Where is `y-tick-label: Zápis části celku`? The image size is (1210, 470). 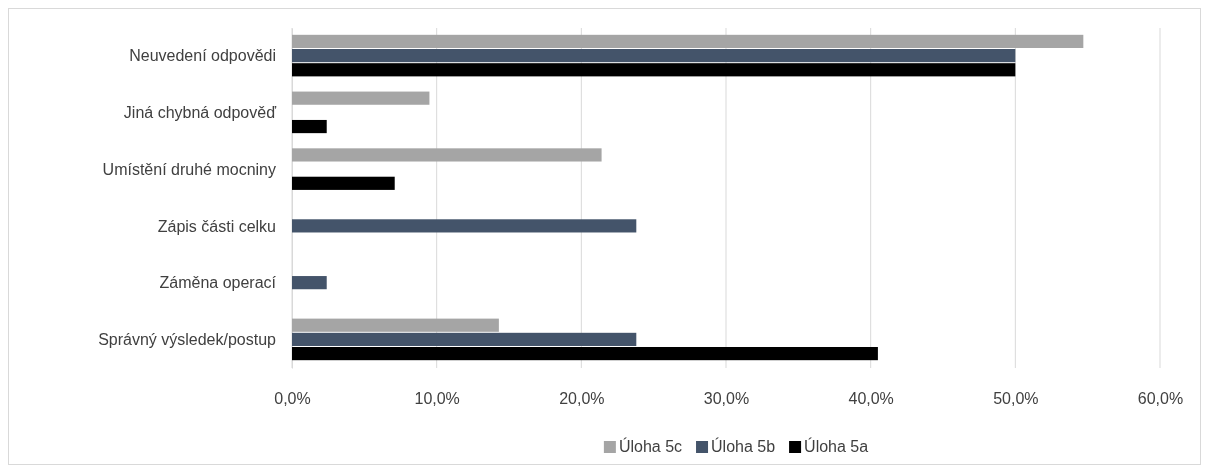 y-tick-label: Zápis části celku is located at coordinates (216, 226).